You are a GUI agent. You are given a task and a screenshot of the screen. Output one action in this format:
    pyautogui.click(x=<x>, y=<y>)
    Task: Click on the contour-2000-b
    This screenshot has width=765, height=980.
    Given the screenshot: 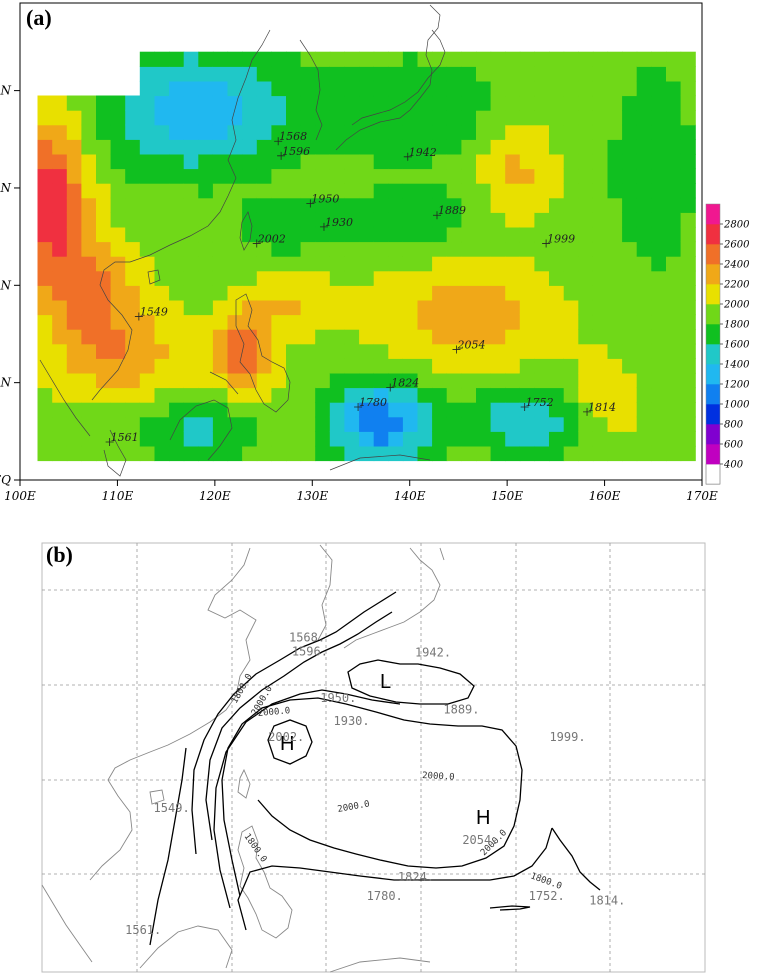 What is the action you would take?
    pyautogui.click(x=307, y=799)
    